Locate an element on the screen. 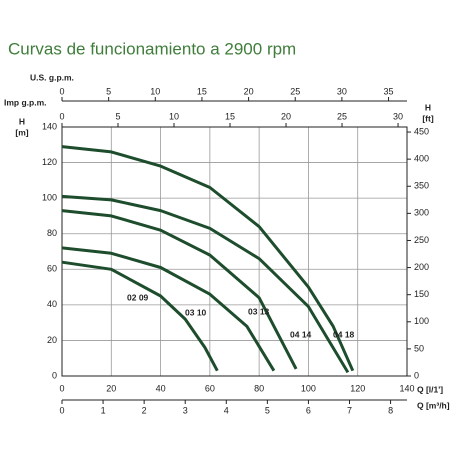  y2-tick-label: 350 is located at coordinates (421, 186).